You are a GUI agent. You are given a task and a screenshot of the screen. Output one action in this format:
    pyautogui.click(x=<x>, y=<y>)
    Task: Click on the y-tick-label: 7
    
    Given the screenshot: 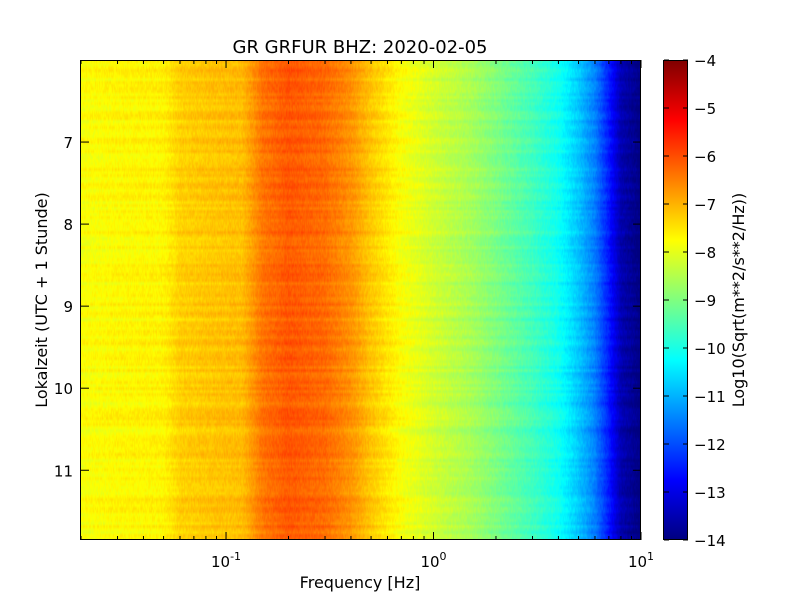 What is the action you would take?
    pyautogui.click(x=68, y=143)
    